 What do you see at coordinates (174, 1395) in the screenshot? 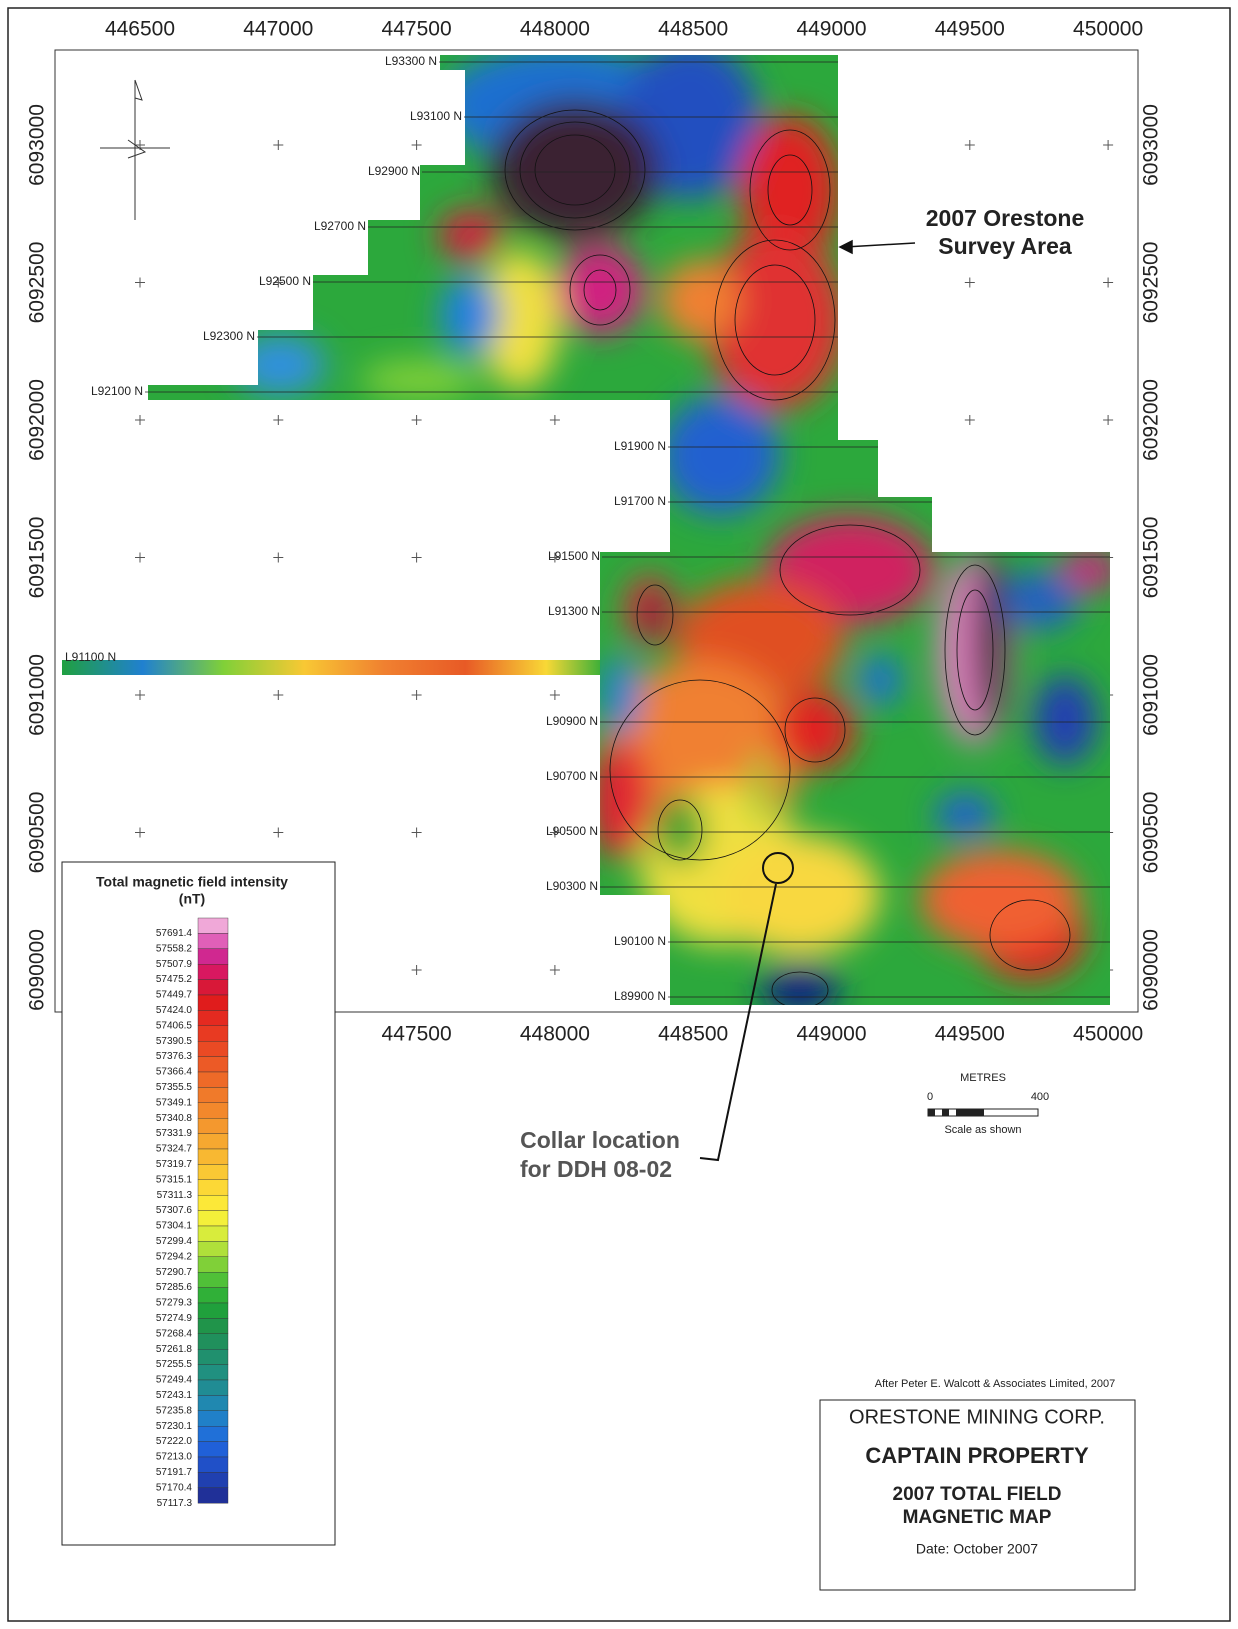
I see `legend-label: 57243.1` at bounding box center [174, 1395].